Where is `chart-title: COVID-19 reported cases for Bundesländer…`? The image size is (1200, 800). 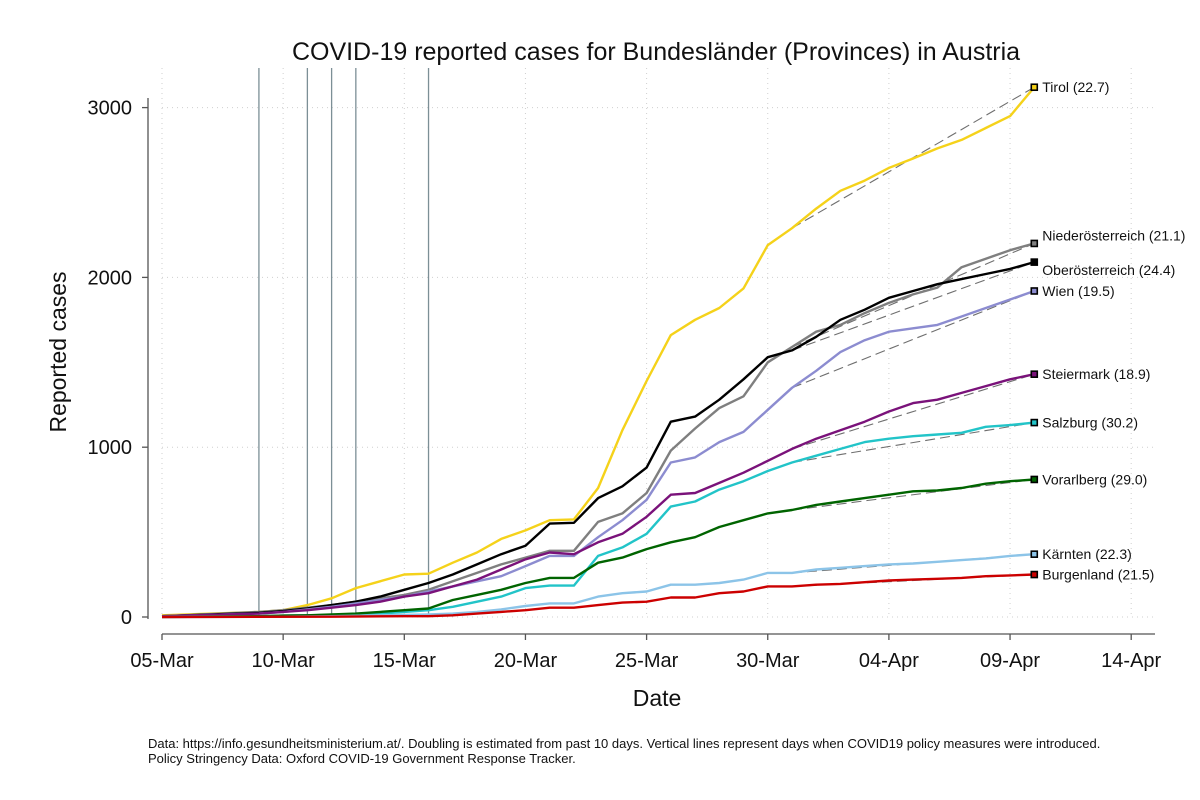
chart-title: COVID-19 reported cases for Bundesländer… is located at coordinates (656, 52).